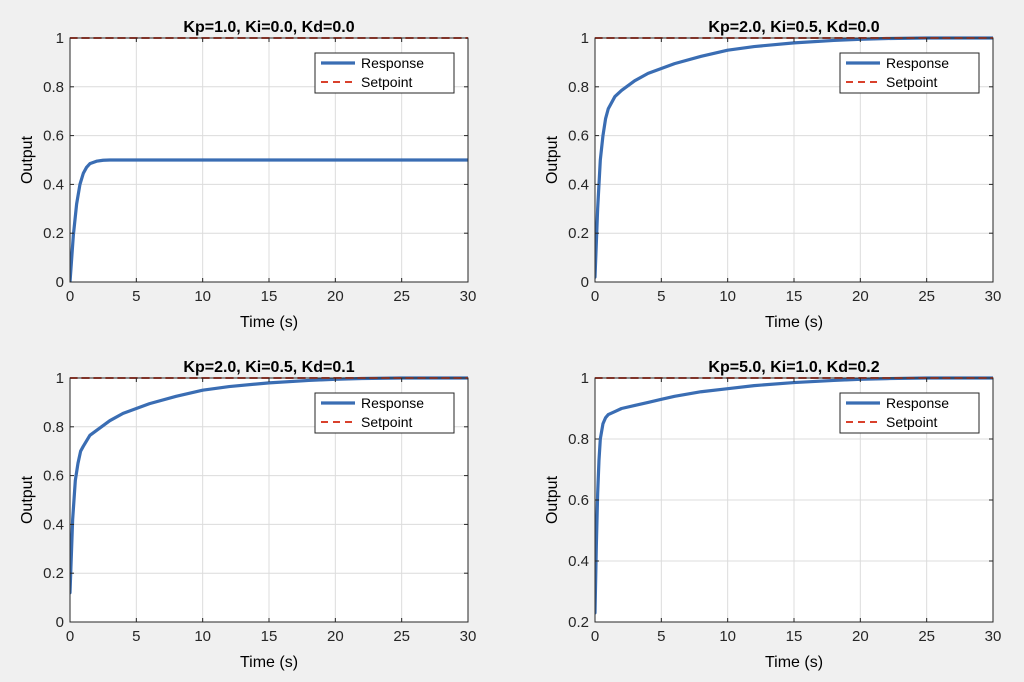  What do you see at coordinates (268, 27) in the screenshot?
I see `chart-title: Kp=1.0, Ki=0.0, Kd=0.0` at bounding box center [268, 27].